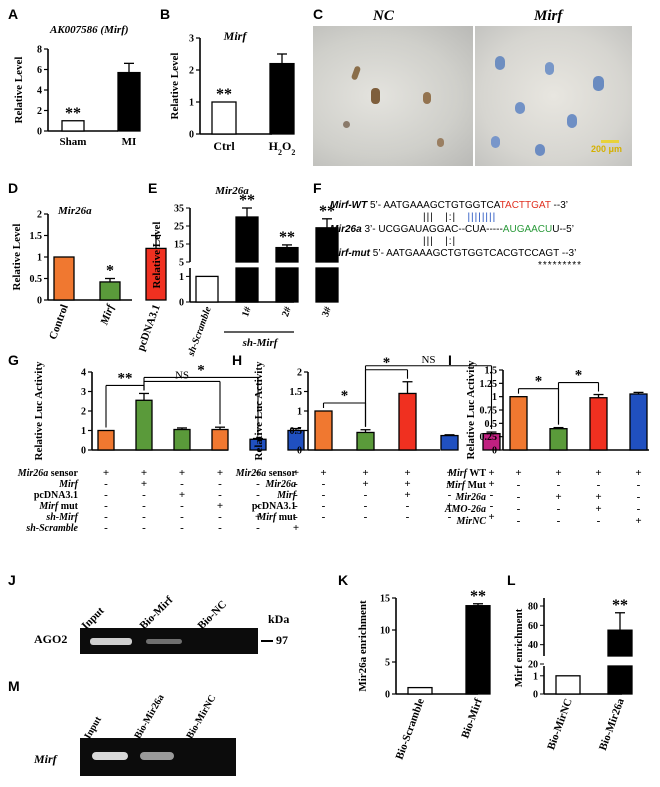  What do you see at coordinates (165, 14) in the screenshot?
I see `panel-label-b: B` at bounding box center [165, 14].